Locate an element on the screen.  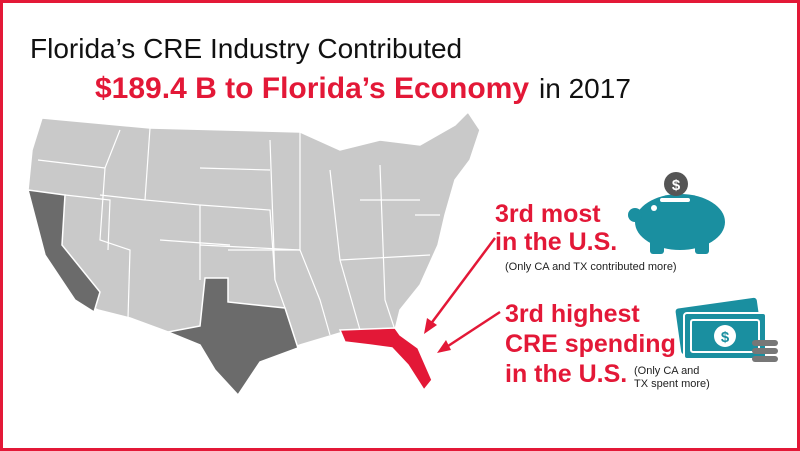
money-icon: $ is located at coordinates (726, 329).